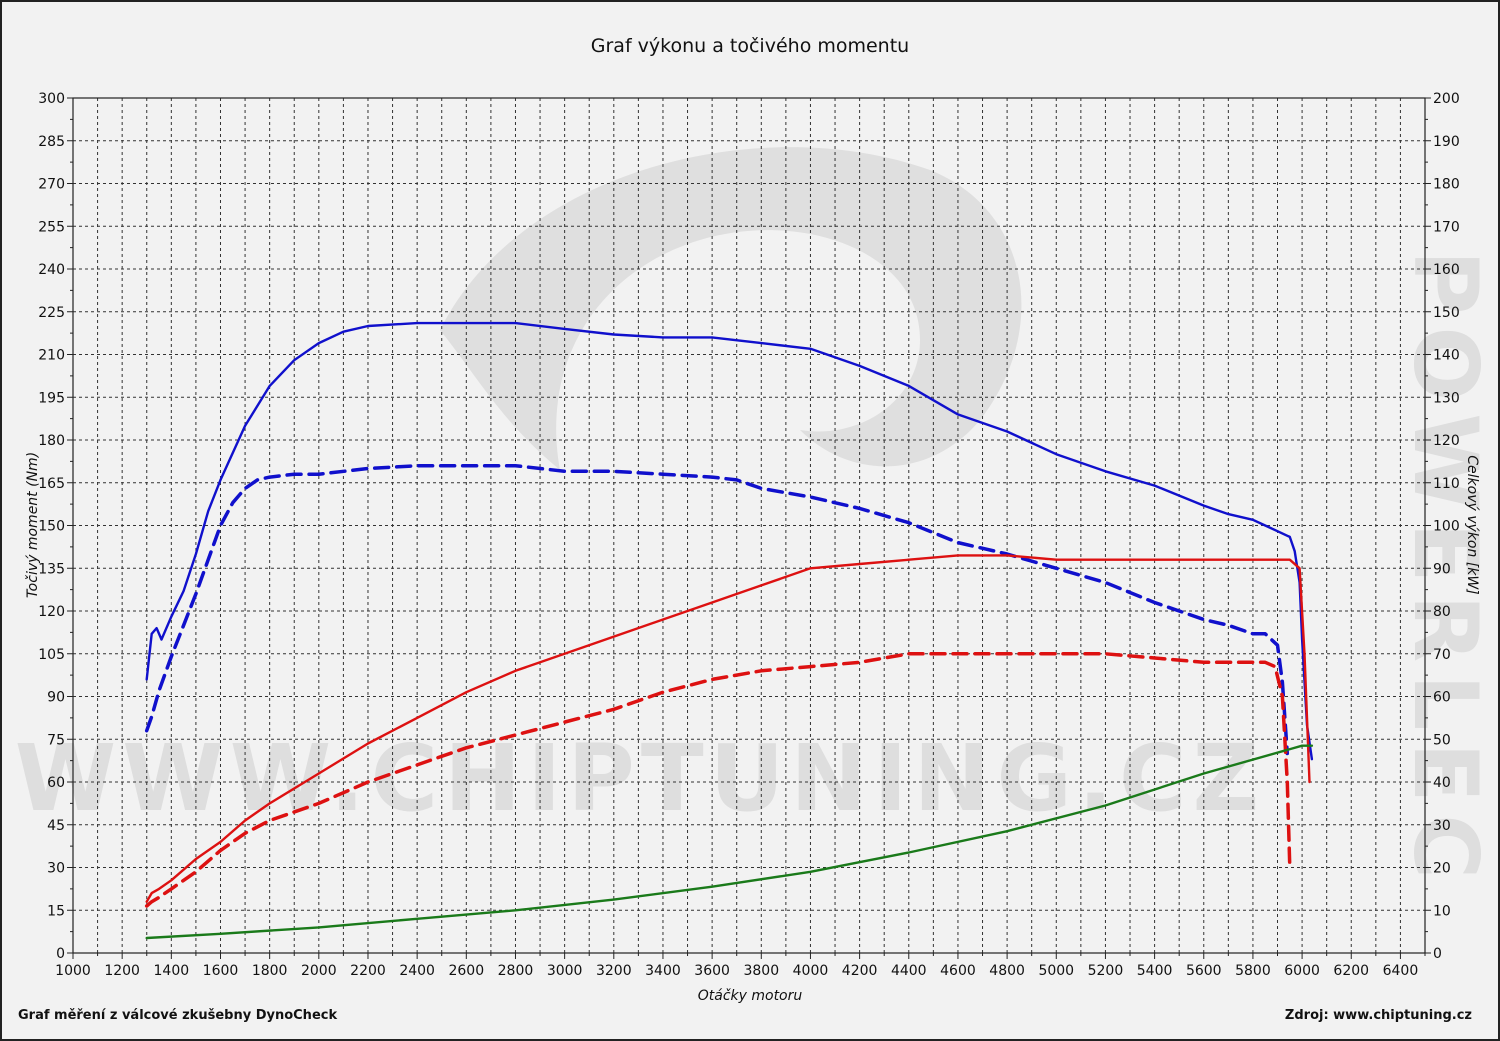 This screenshot has width=1500, height=1041. What do you see at coordinates (466, 971) in the screenshot?
I see `x-tick-label: 2600` at bounding box center [466, 971].